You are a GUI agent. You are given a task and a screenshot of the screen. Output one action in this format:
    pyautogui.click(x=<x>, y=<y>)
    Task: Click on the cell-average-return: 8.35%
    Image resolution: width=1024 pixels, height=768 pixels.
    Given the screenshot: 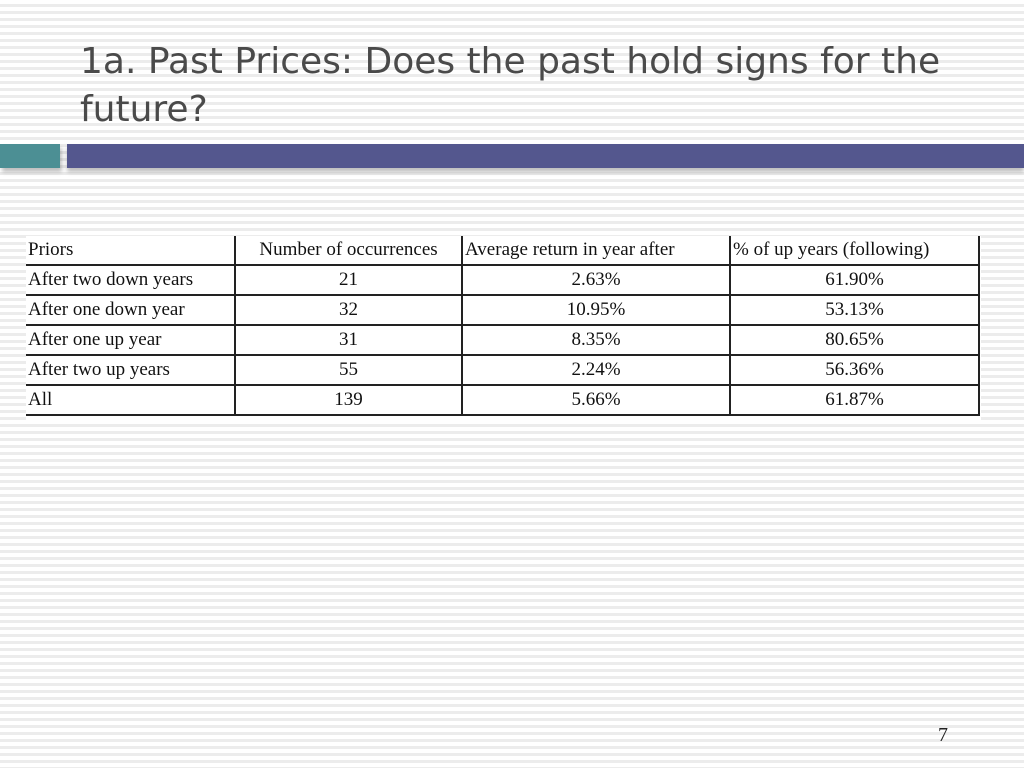 What is the action you would take?
    pyautogui.click(x=596, y=339)
    